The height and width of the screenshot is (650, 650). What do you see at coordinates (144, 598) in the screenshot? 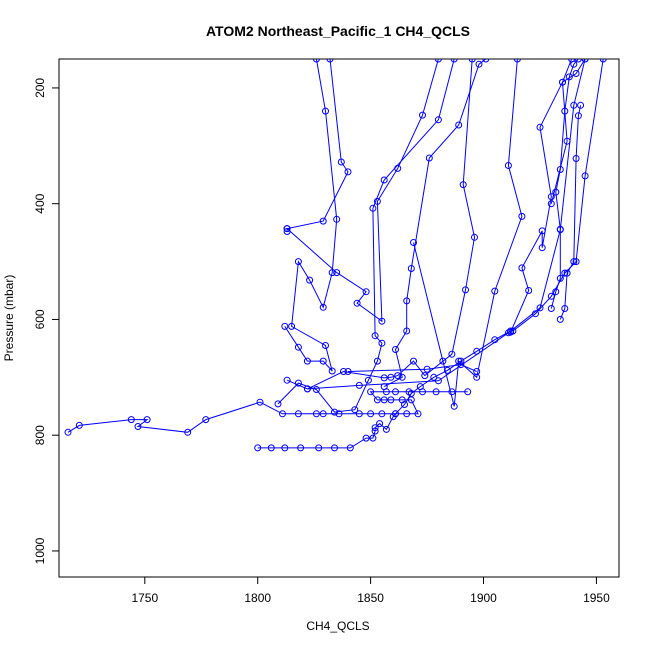
I see `x-tick-label: 1750` at bounding box center [144, 598].